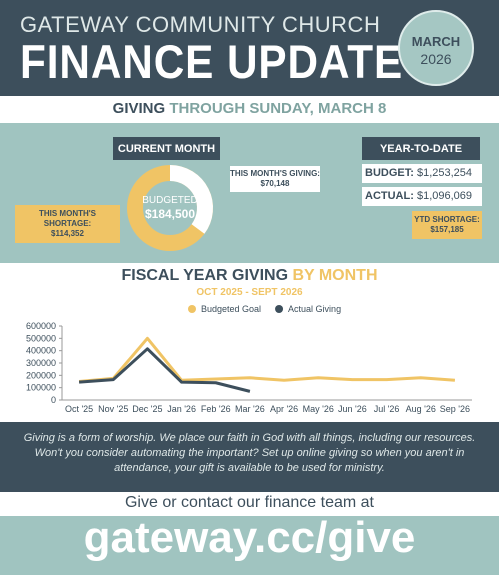 This screenshot has height=575, width=499. I want to click on date-badge, so click(436, 48).